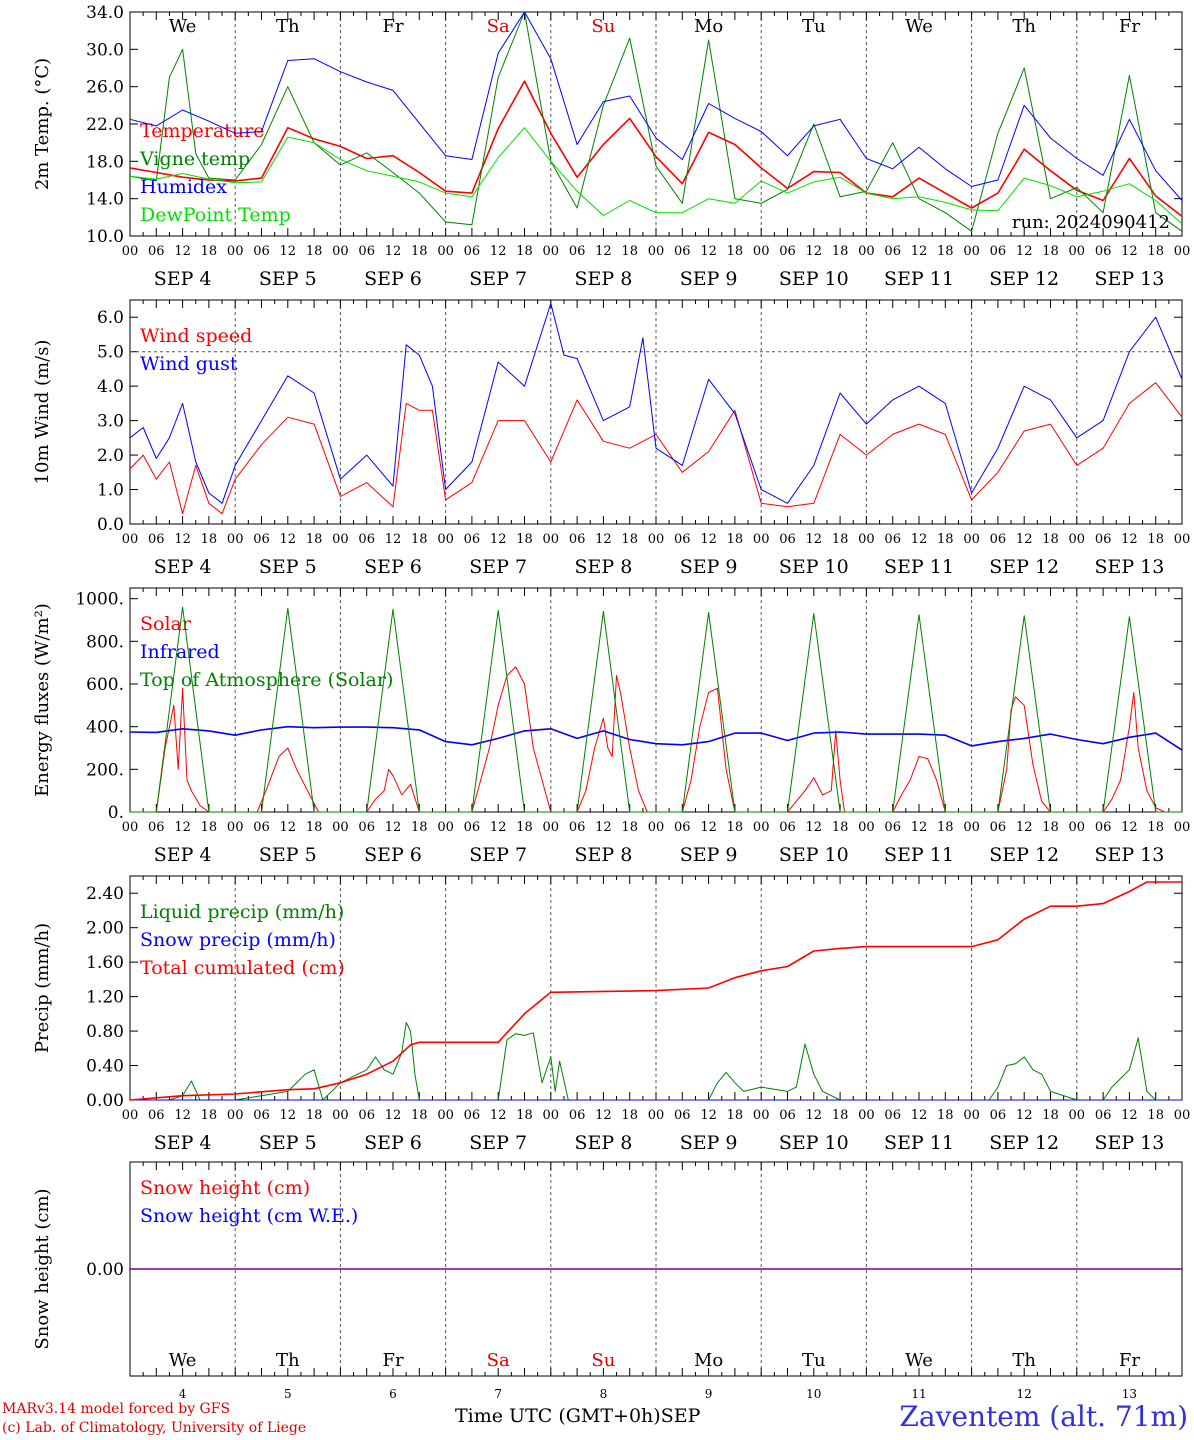  What do you see at coordinates (1024, 1360) in the screenshot?
I see `weekday-label: Th` at bounding box center [1024, 1360].